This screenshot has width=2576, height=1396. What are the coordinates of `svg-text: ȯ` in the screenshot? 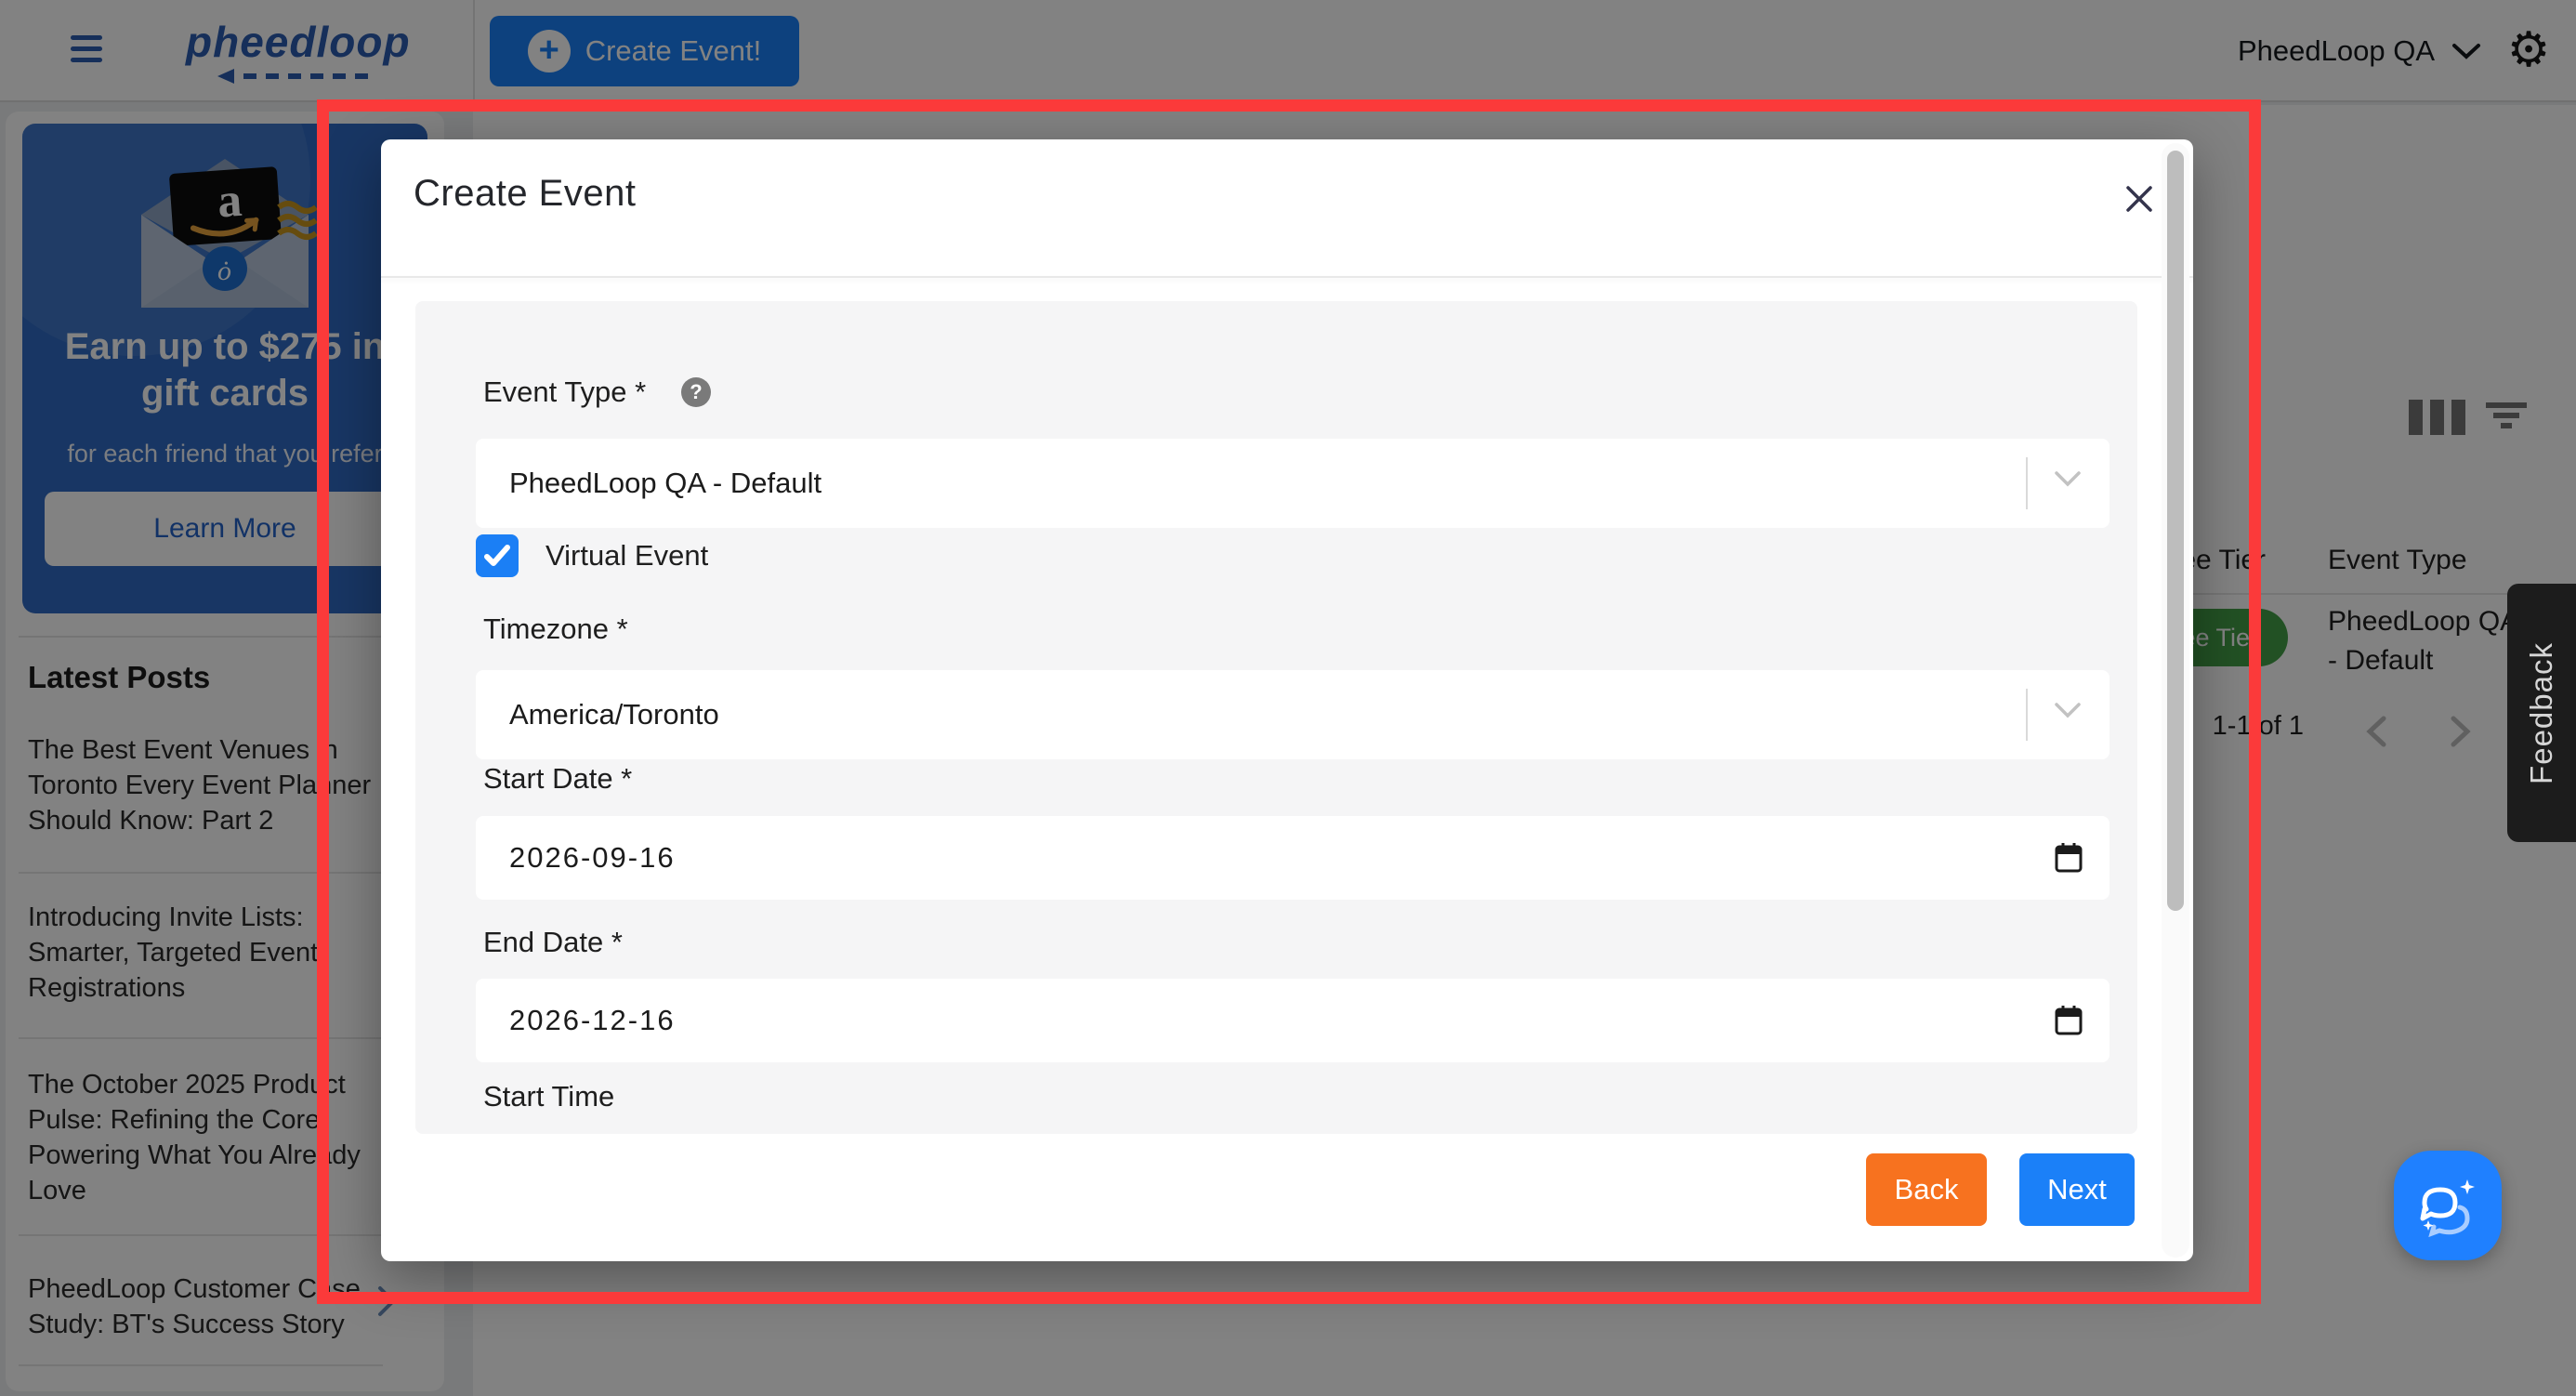 It's located at (224, 271).